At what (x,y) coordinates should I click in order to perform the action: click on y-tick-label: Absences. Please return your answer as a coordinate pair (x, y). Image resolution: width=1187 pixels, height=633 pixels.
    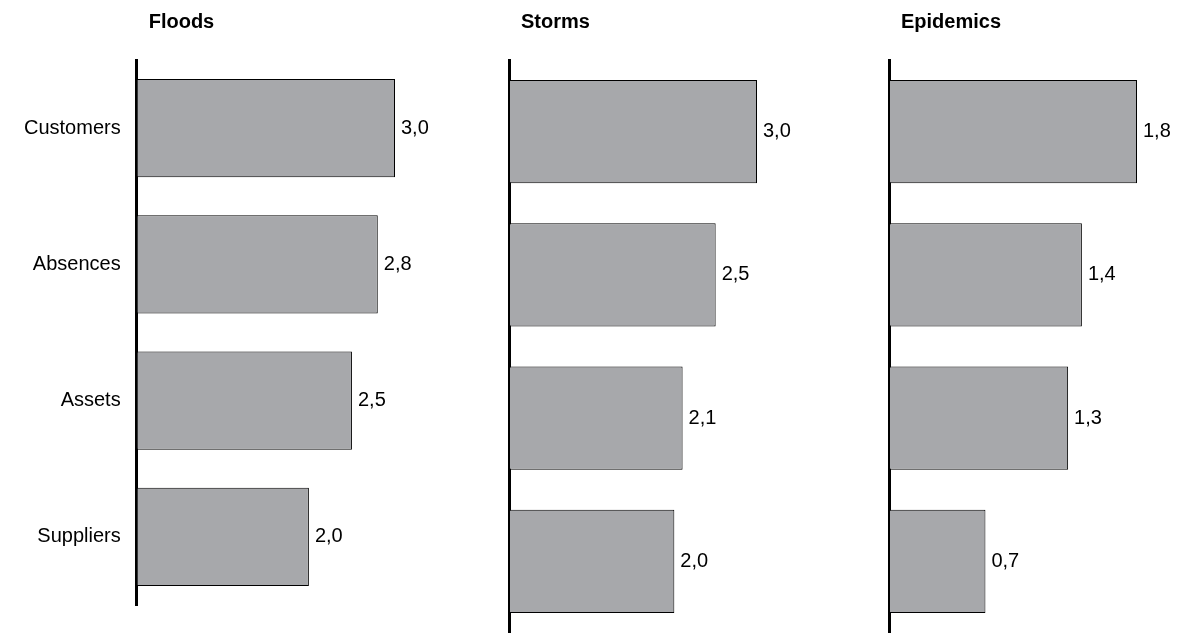
    Looking at the image, I should click on (76, 262).